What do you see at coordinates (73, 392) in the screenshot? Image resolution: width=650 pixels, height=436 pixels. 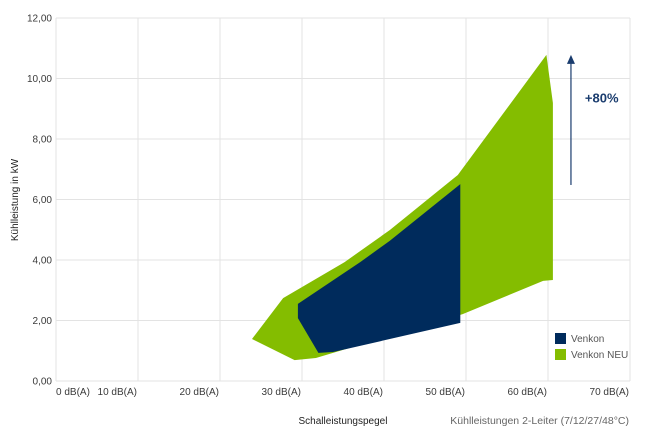 I see `x-tick-label: 0 dB(A)` at bounding box center [73, 392].